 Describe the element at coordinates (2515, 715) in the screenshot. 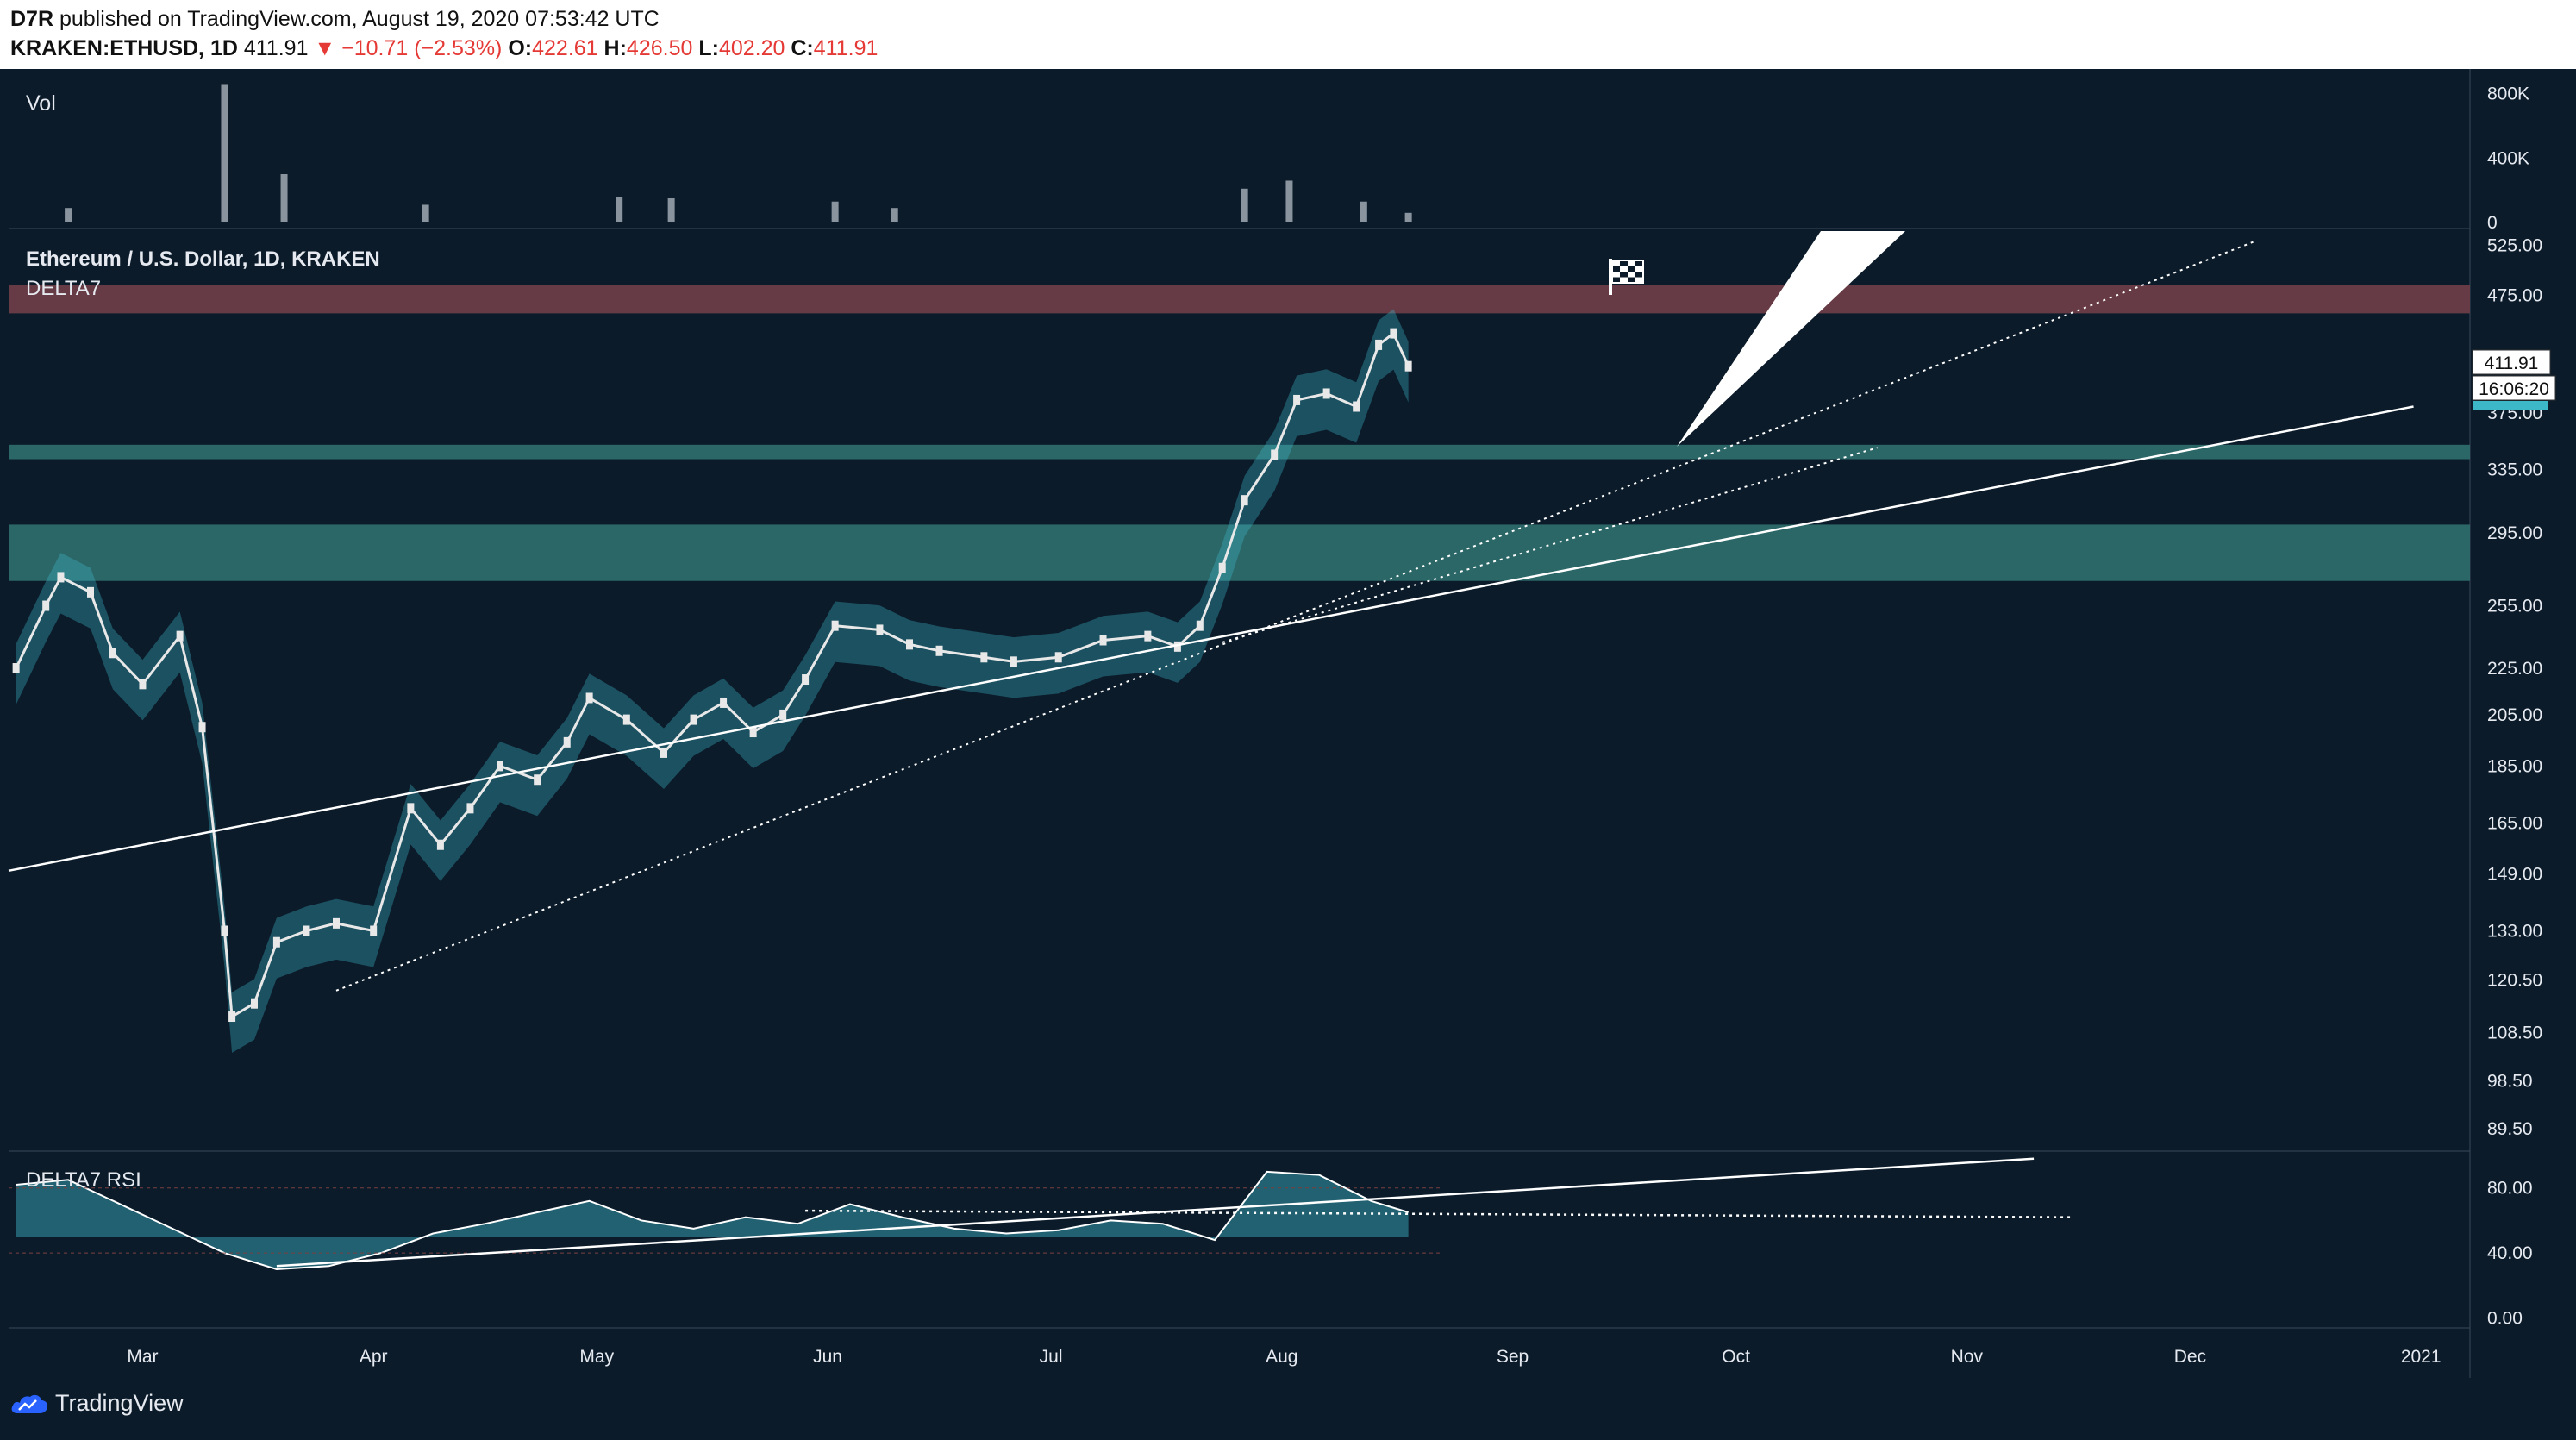

I see `price-axis-tick: 205.00` at that location.